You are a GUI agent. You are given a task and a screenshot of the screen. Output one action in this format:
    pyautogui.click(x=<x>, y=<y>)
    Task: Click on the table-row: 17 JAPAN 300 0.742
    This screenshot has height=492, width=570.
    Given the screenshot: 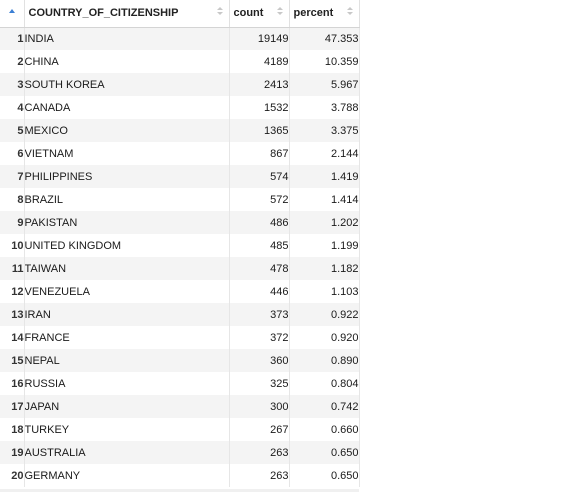 What is the action you would take?
    pyautogui.click(x=180, y=406)
    